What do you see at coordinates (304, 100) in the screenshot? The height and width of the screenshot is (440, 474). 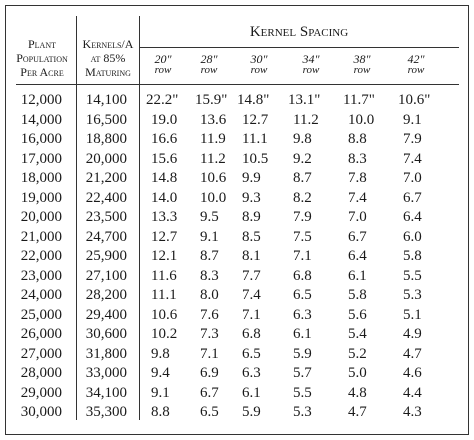 I see `spacing-cell: 13.1"` at bounding box center [304, 100].